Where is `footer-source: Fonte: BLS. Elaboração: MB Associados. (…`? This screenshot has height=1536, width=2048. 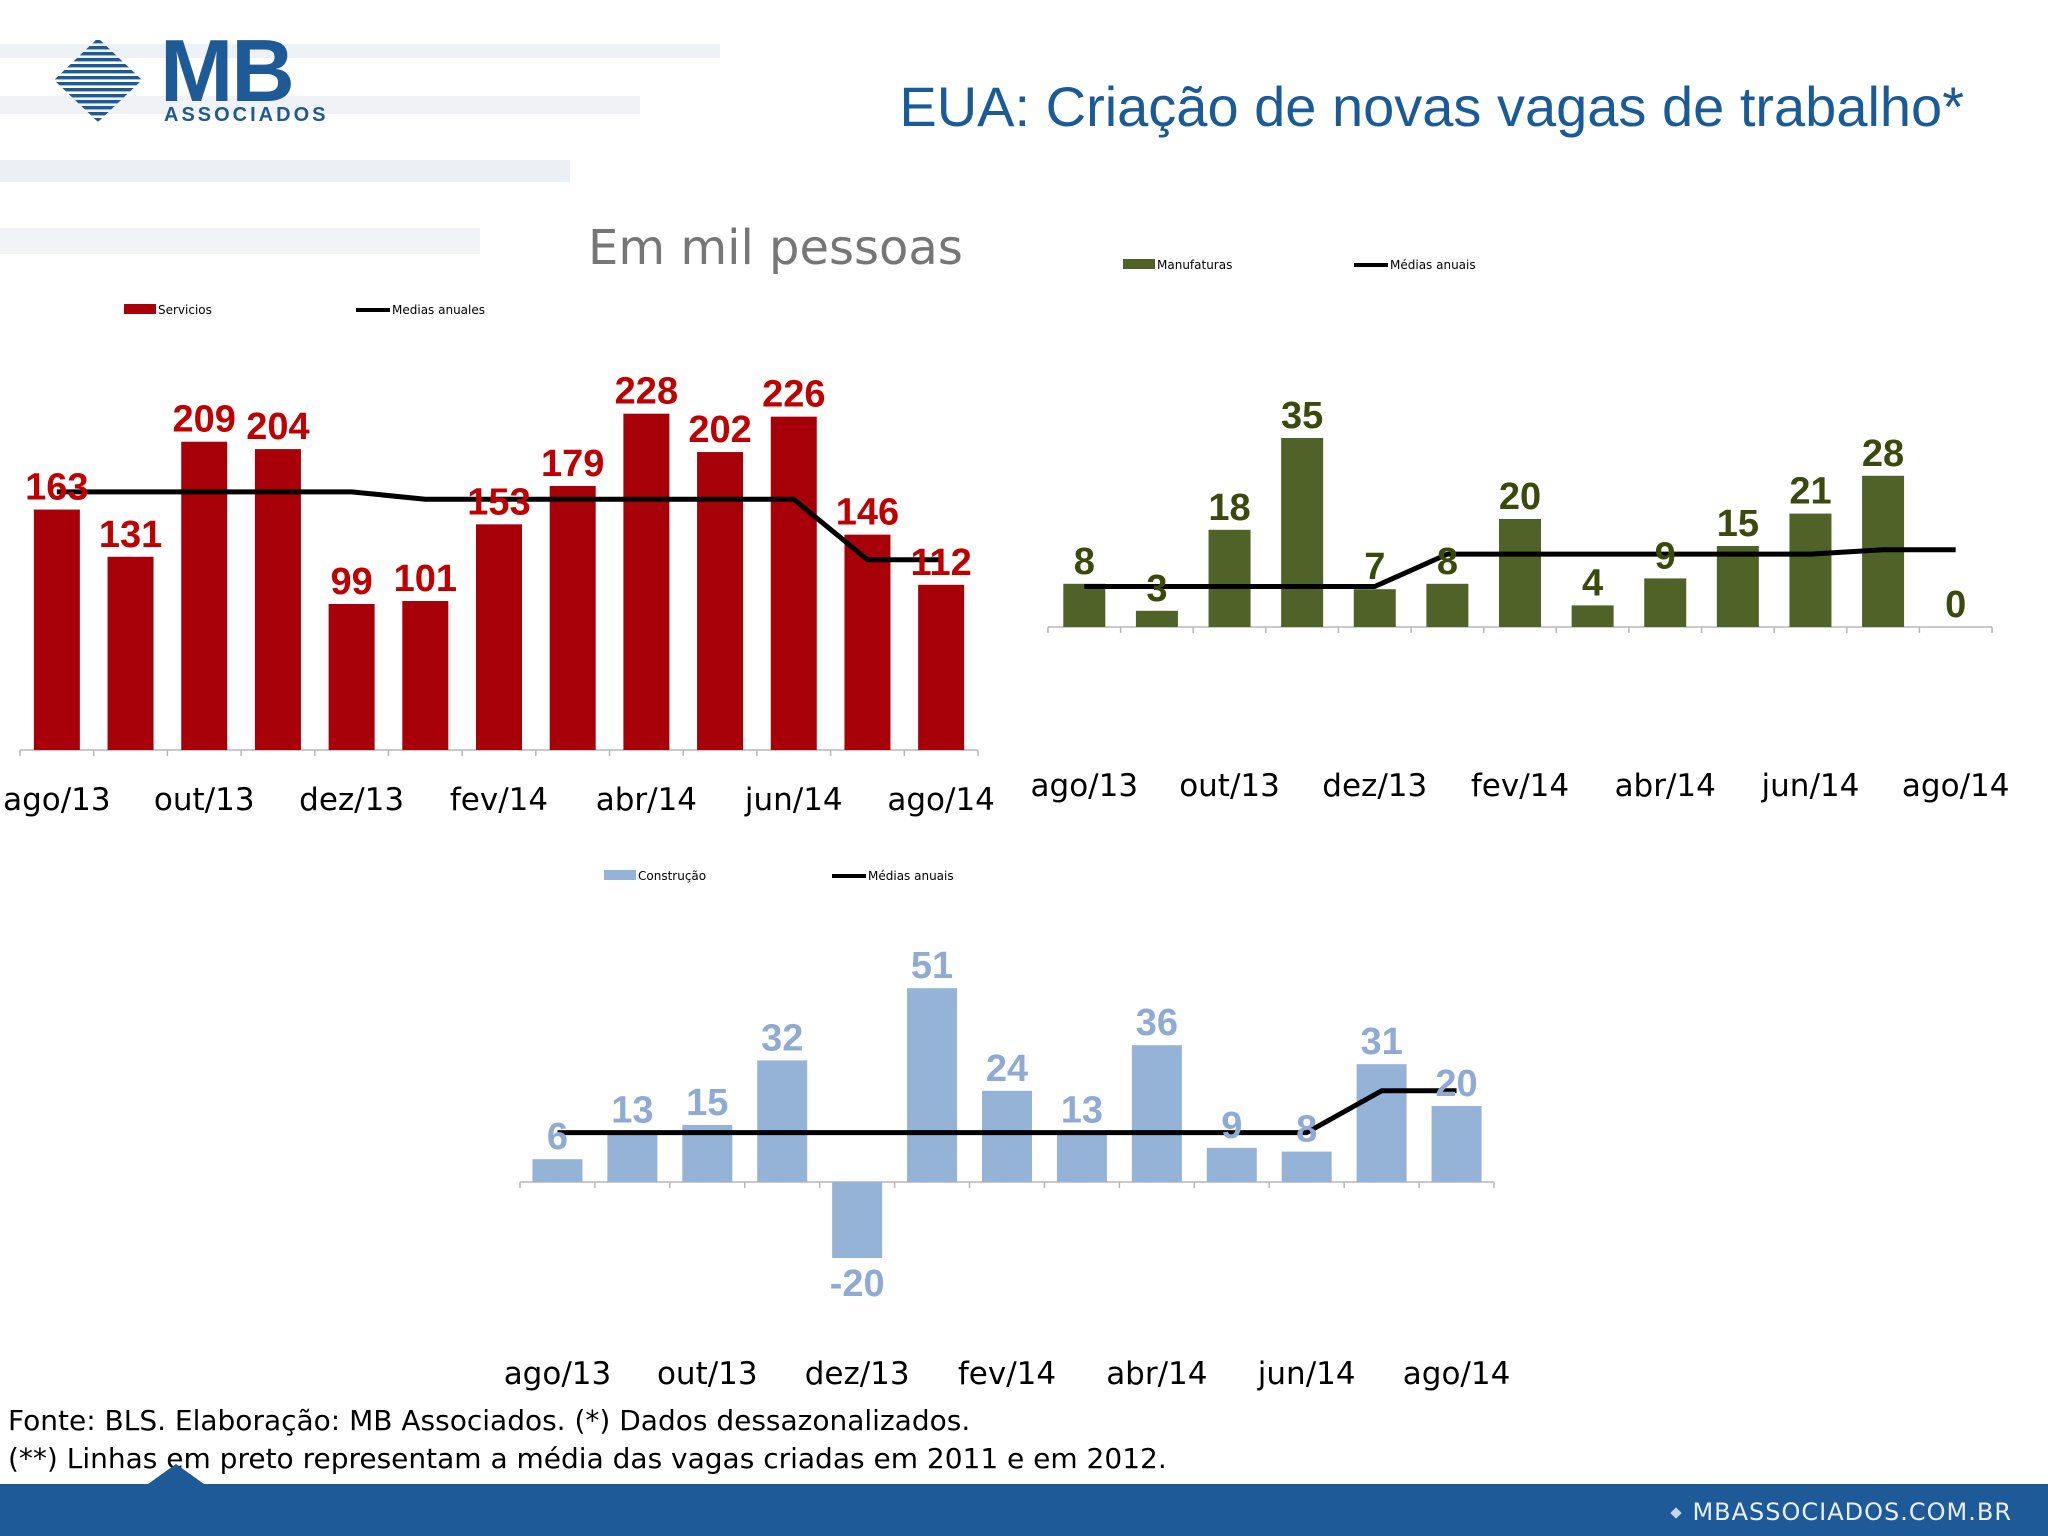
footer-source: Fonte: BLS. Elaboração: MB Associados. (… is located at coordinates (489, 1420).